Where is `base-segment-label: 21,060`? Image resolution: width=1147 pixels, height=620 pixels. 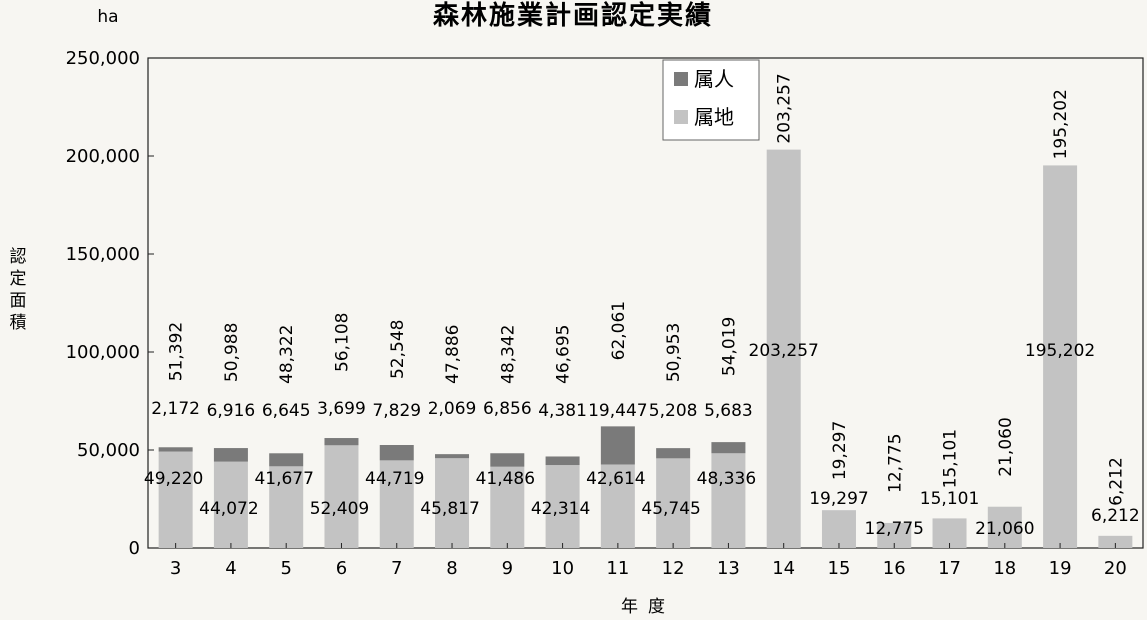
base-segment-label: 21,060 is located at coordinates (1004, 529).